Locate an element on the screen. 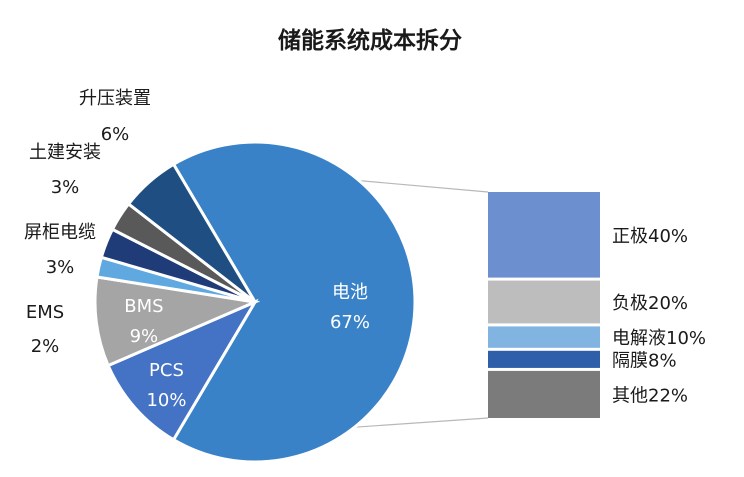  pie-label-value-7: 6% is located at coordinates (115, 134).